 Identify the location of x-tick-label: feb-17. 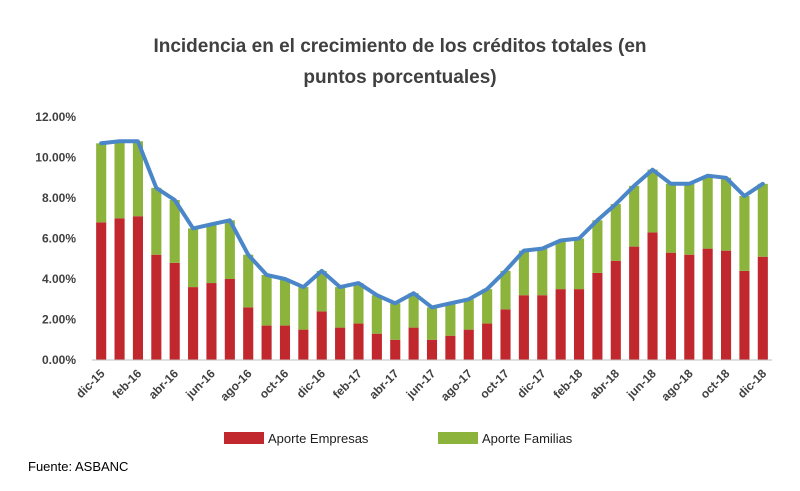
(347, 383).